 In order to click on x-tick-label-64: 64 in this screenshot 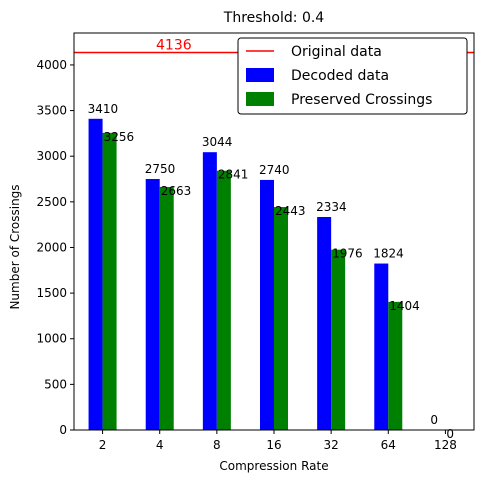, I will do `click(388, 445)`.